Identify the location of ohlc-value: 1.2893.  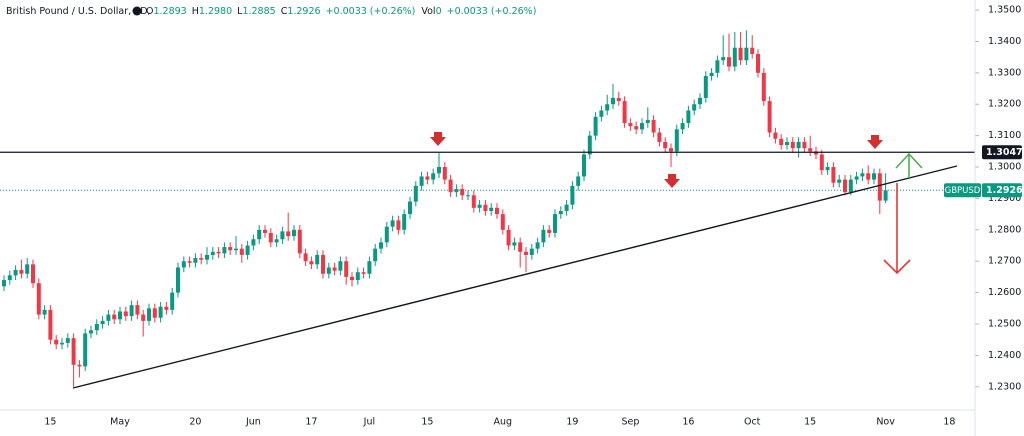
(169, 11).